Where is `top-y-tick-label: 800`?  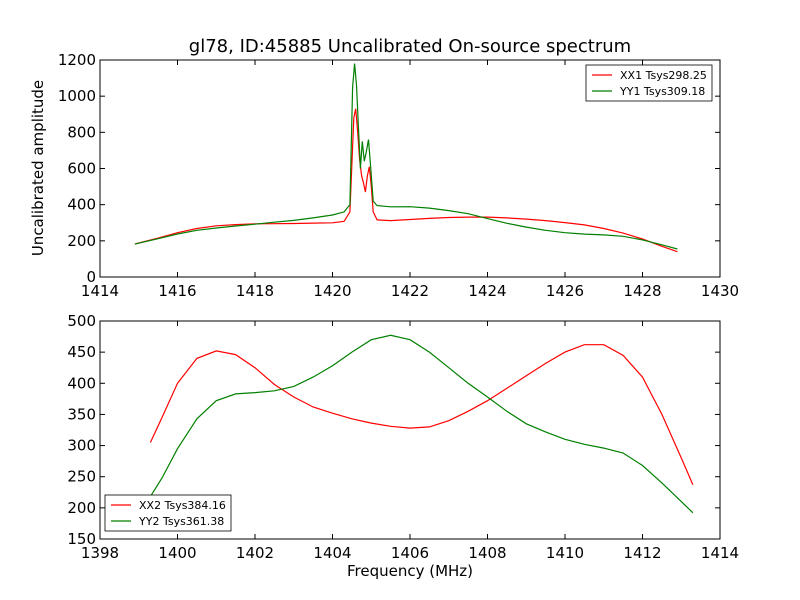 top-y-tick-label: 800 is located at coordinates (81, 132).